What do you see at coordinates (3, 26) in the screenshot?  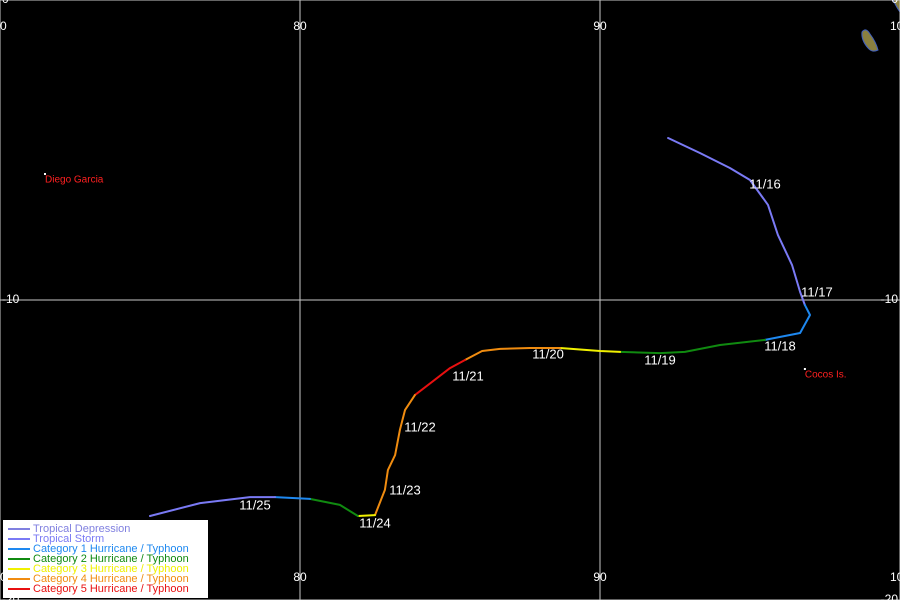 I see `lon-tick-label: 70` at bounding box center [3, 26].